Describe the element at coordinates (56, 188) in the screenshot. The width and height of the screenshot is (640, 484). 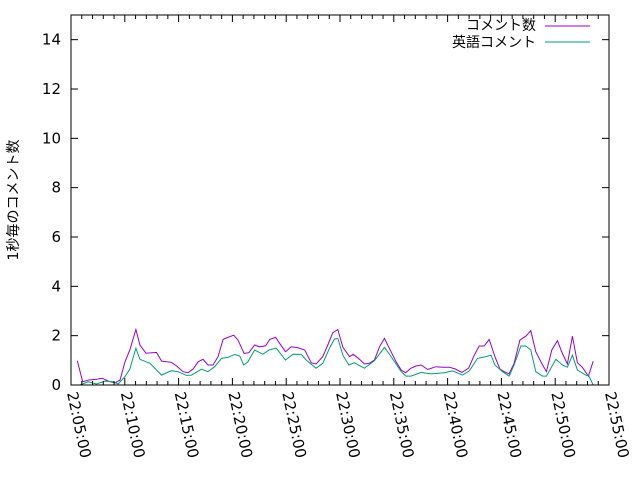
I see `y-tick-label: 8` at that location.